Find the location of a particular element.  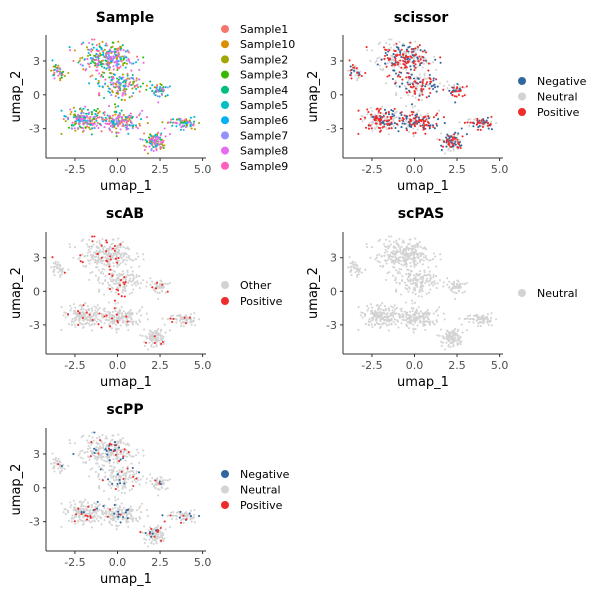

legend-label: Sample5 is located at coordinates (264, 105).